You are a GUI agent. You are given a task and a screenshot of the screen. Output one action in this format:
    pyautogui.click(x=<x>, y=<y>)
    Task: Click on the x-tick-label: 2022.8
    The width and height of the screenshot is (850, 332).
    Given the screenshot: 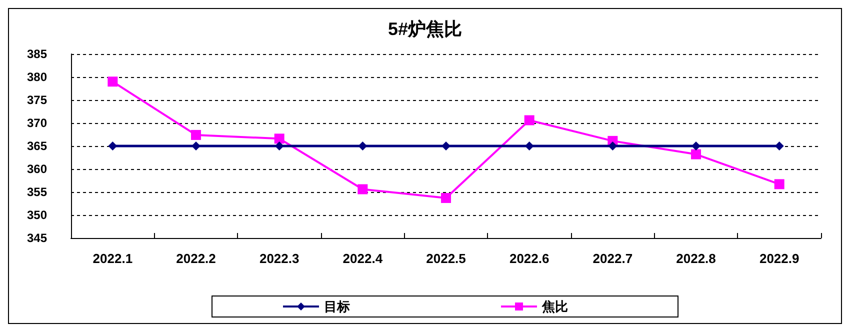 What is the action you would take?
    pyautogui.click(x=696, y=258)
    